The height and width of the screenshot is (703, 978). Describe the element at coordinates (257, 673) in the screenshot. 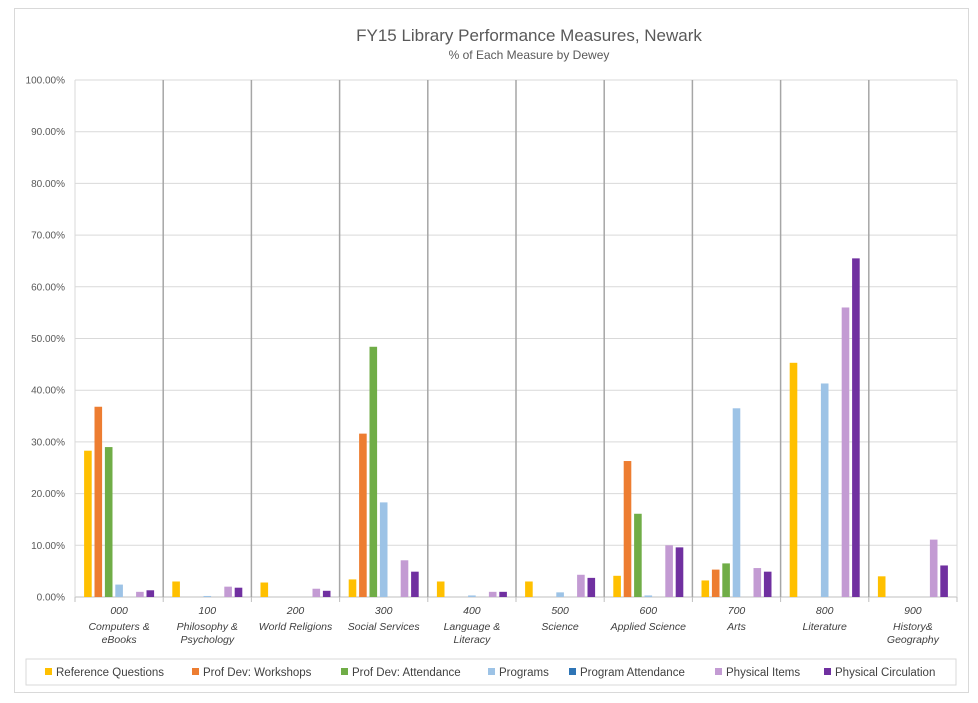

I see `legend-label: Prof Dev: Workshops` at that location.